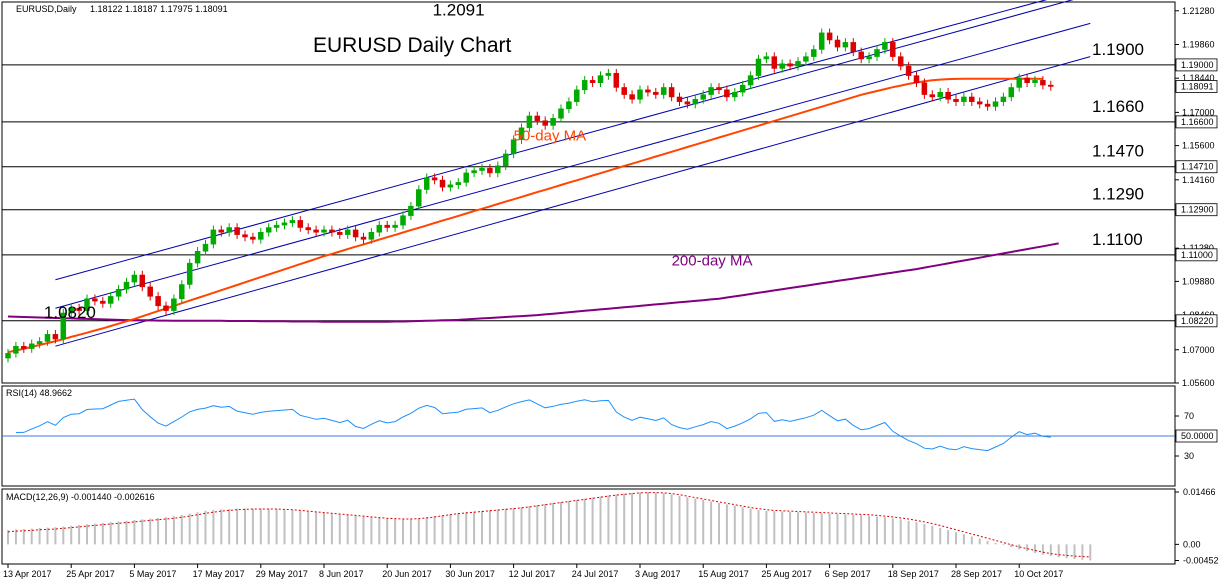  I want to click on macd-panel-frame, so click(588, 526).